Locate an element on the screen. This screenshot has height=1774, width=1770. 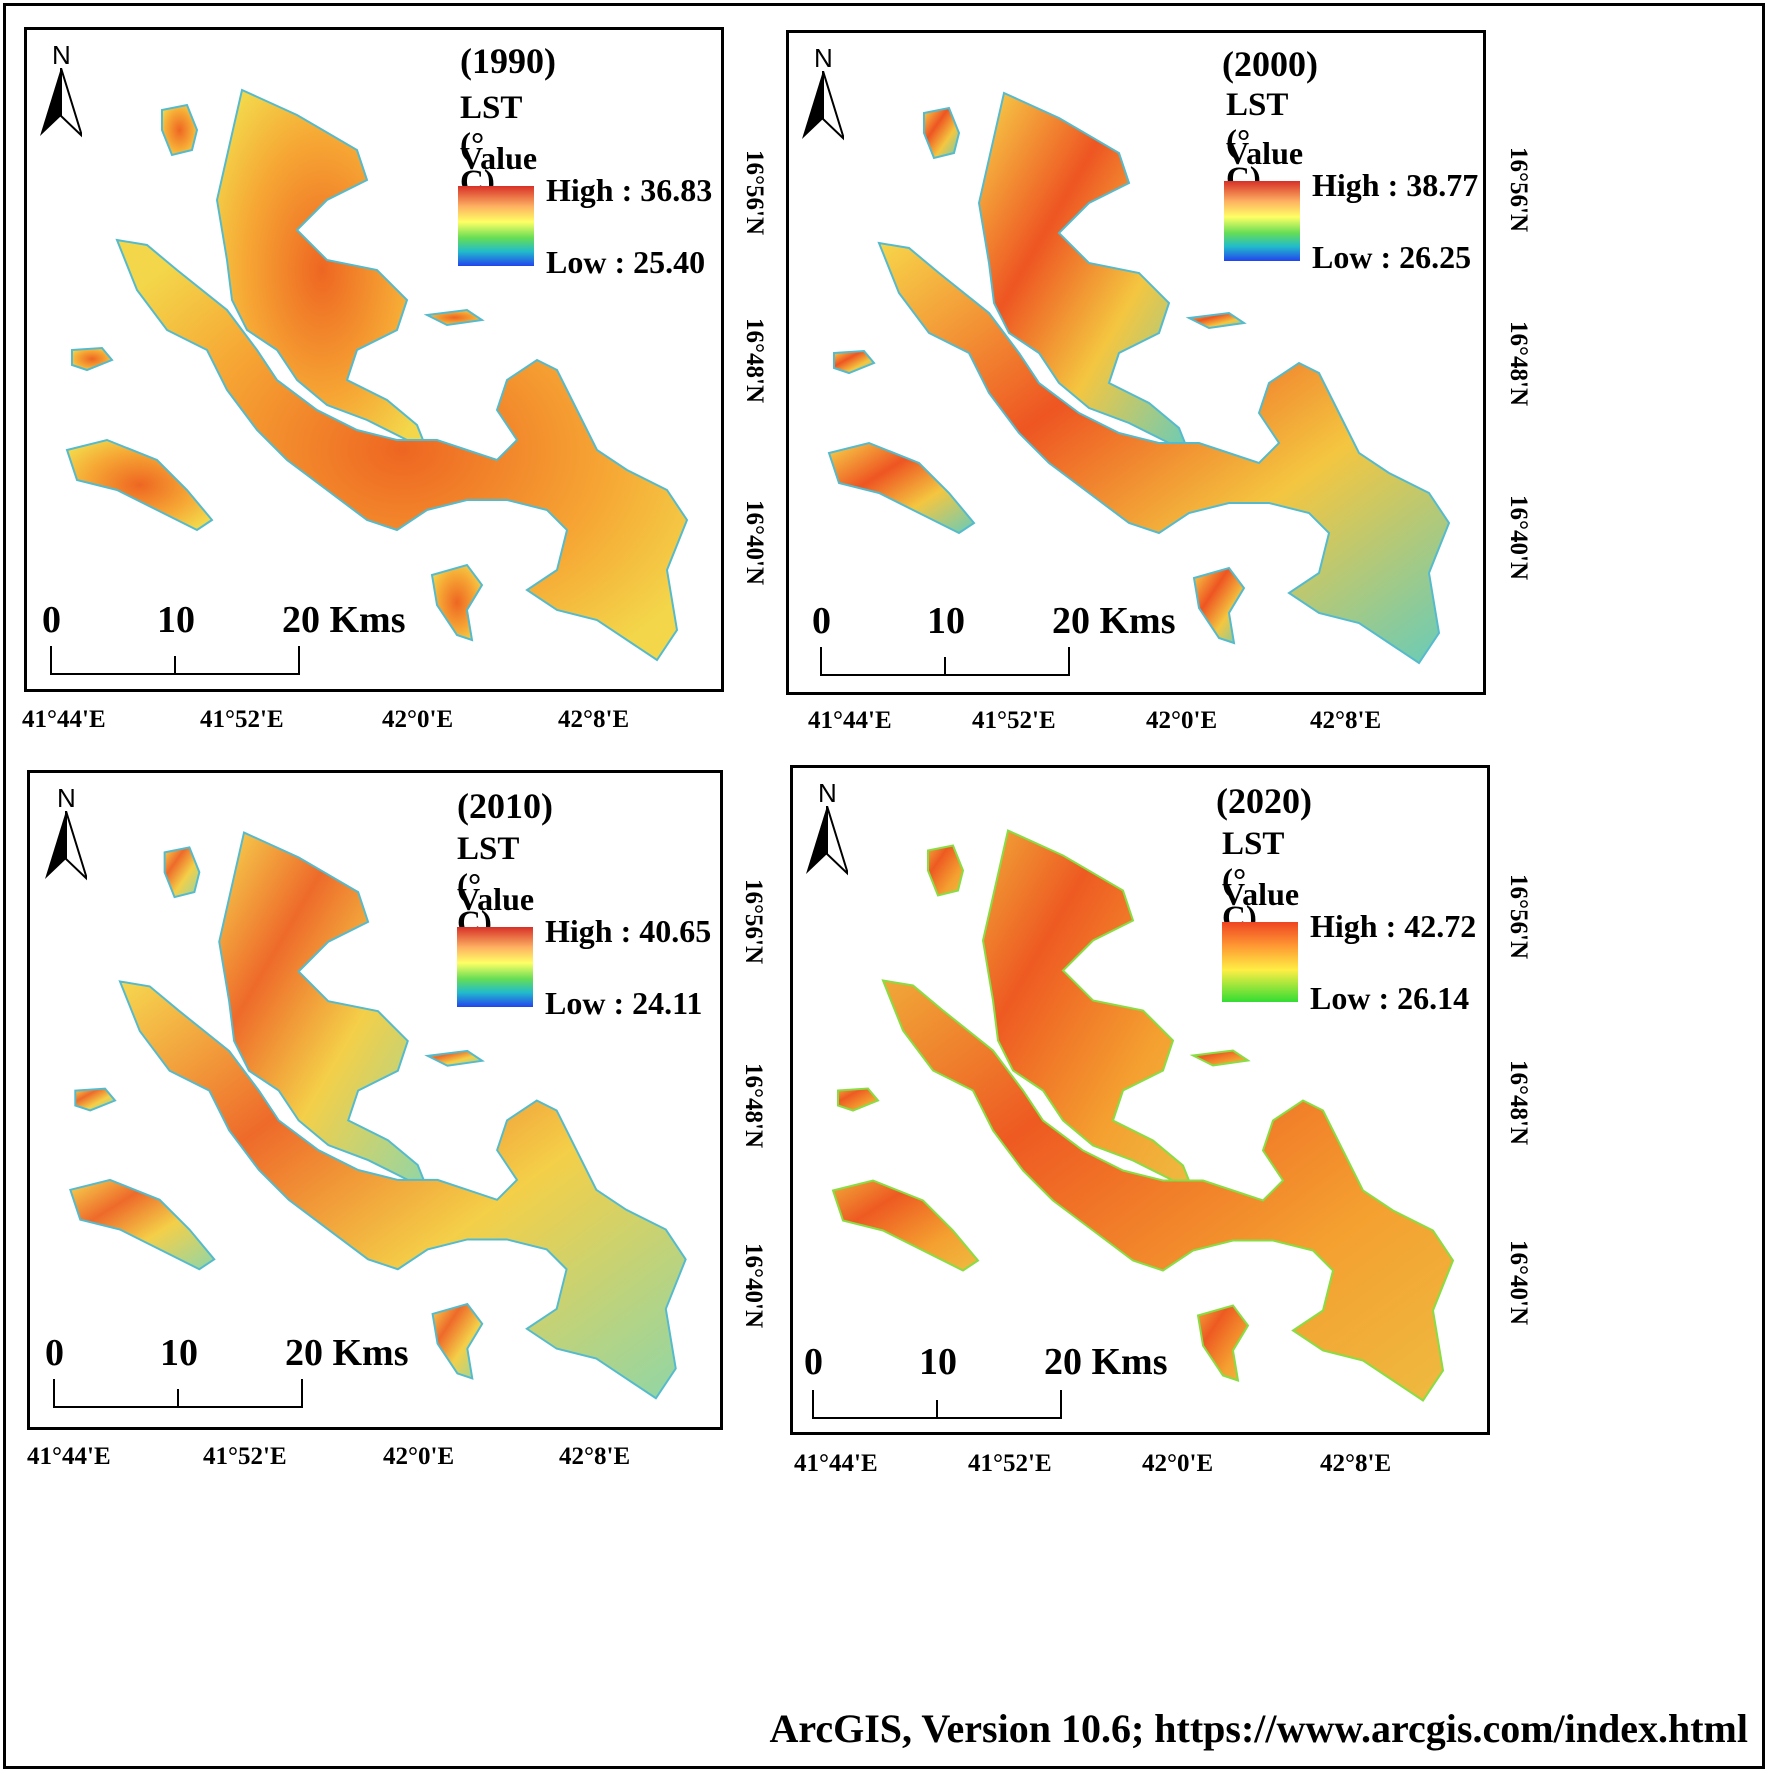
legend-low: Low : 26.25 is located at coordinates (1392, 257).